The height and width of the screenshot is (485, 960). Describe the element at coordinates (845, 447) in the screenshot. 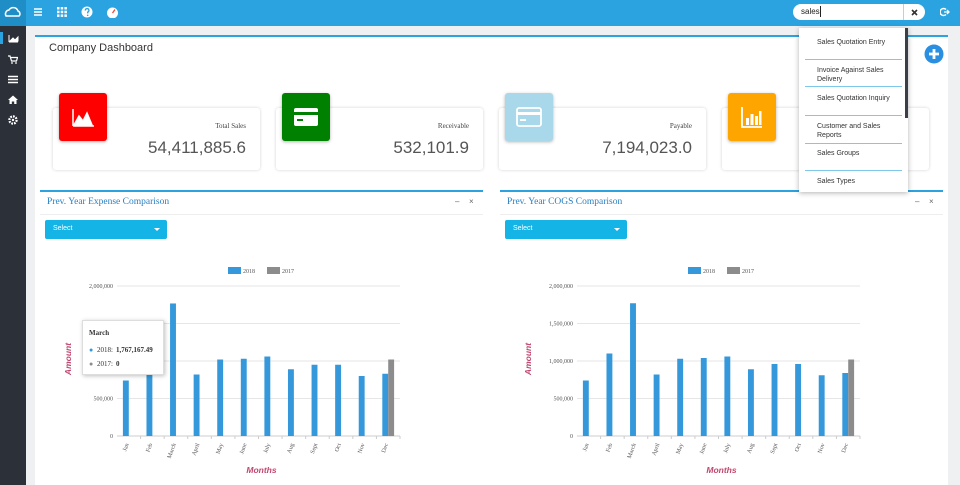

I see `x-tick-label: Dec` at that location.